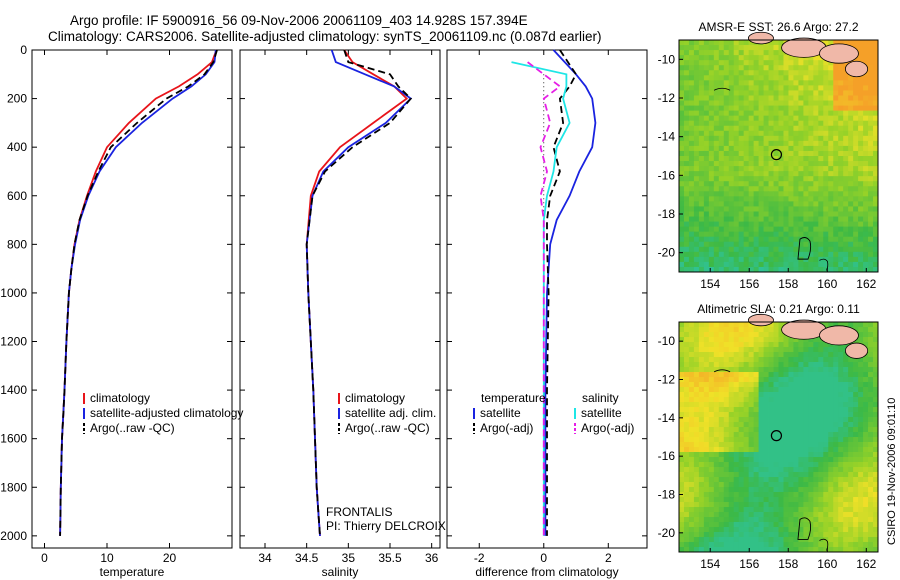 Image resolution: width=900 pixels, height=580 pixels. I want to click on reef-outline, so click(722, 371).